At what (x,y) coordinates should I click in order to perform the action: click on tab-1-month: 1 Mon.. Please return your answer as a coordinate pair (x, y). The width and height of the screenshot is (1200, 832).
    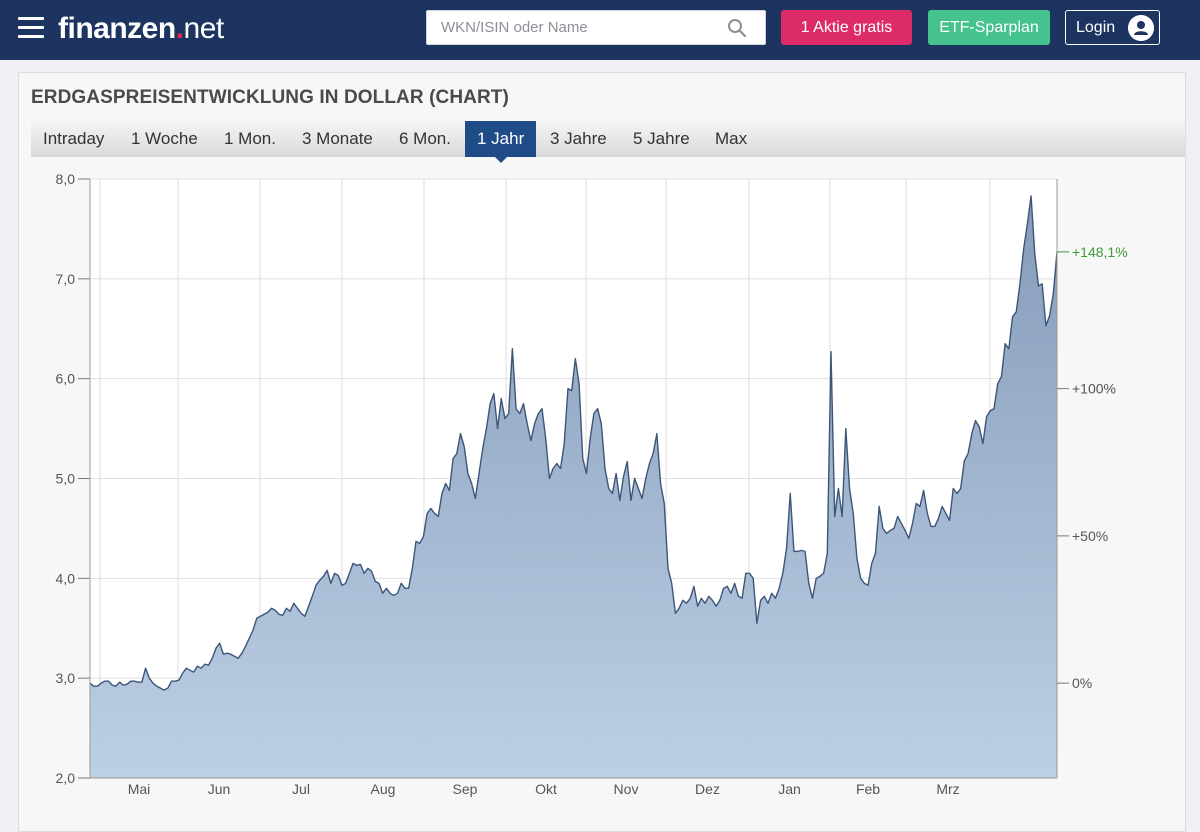
    Looking at the image, I should click on (250, 138).